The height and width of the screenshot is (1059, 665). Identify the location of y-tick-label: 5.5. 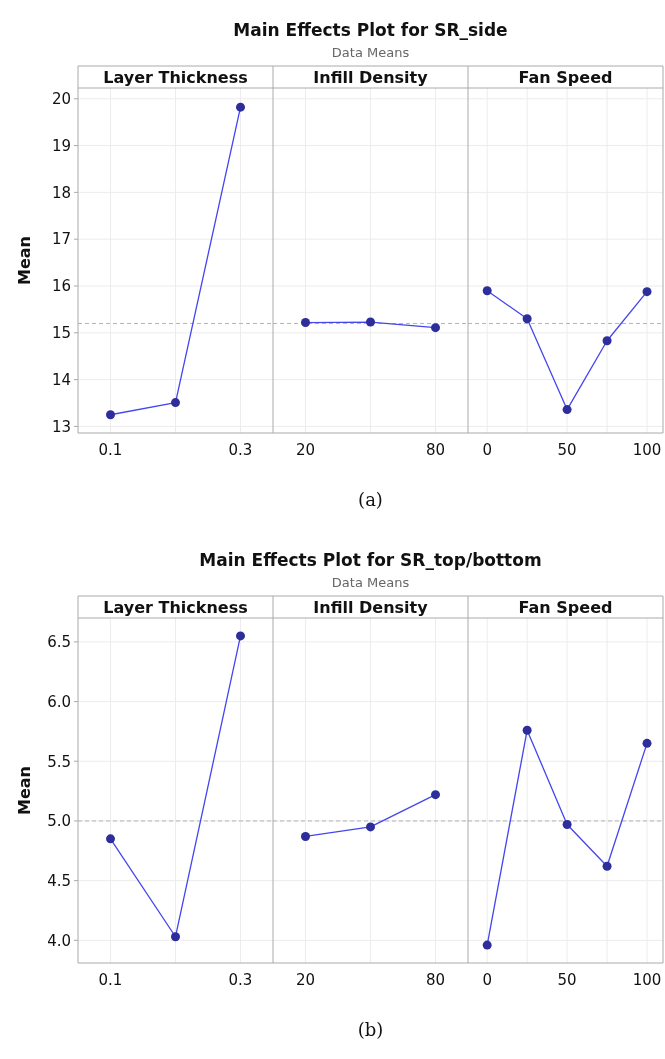
(59, 761).